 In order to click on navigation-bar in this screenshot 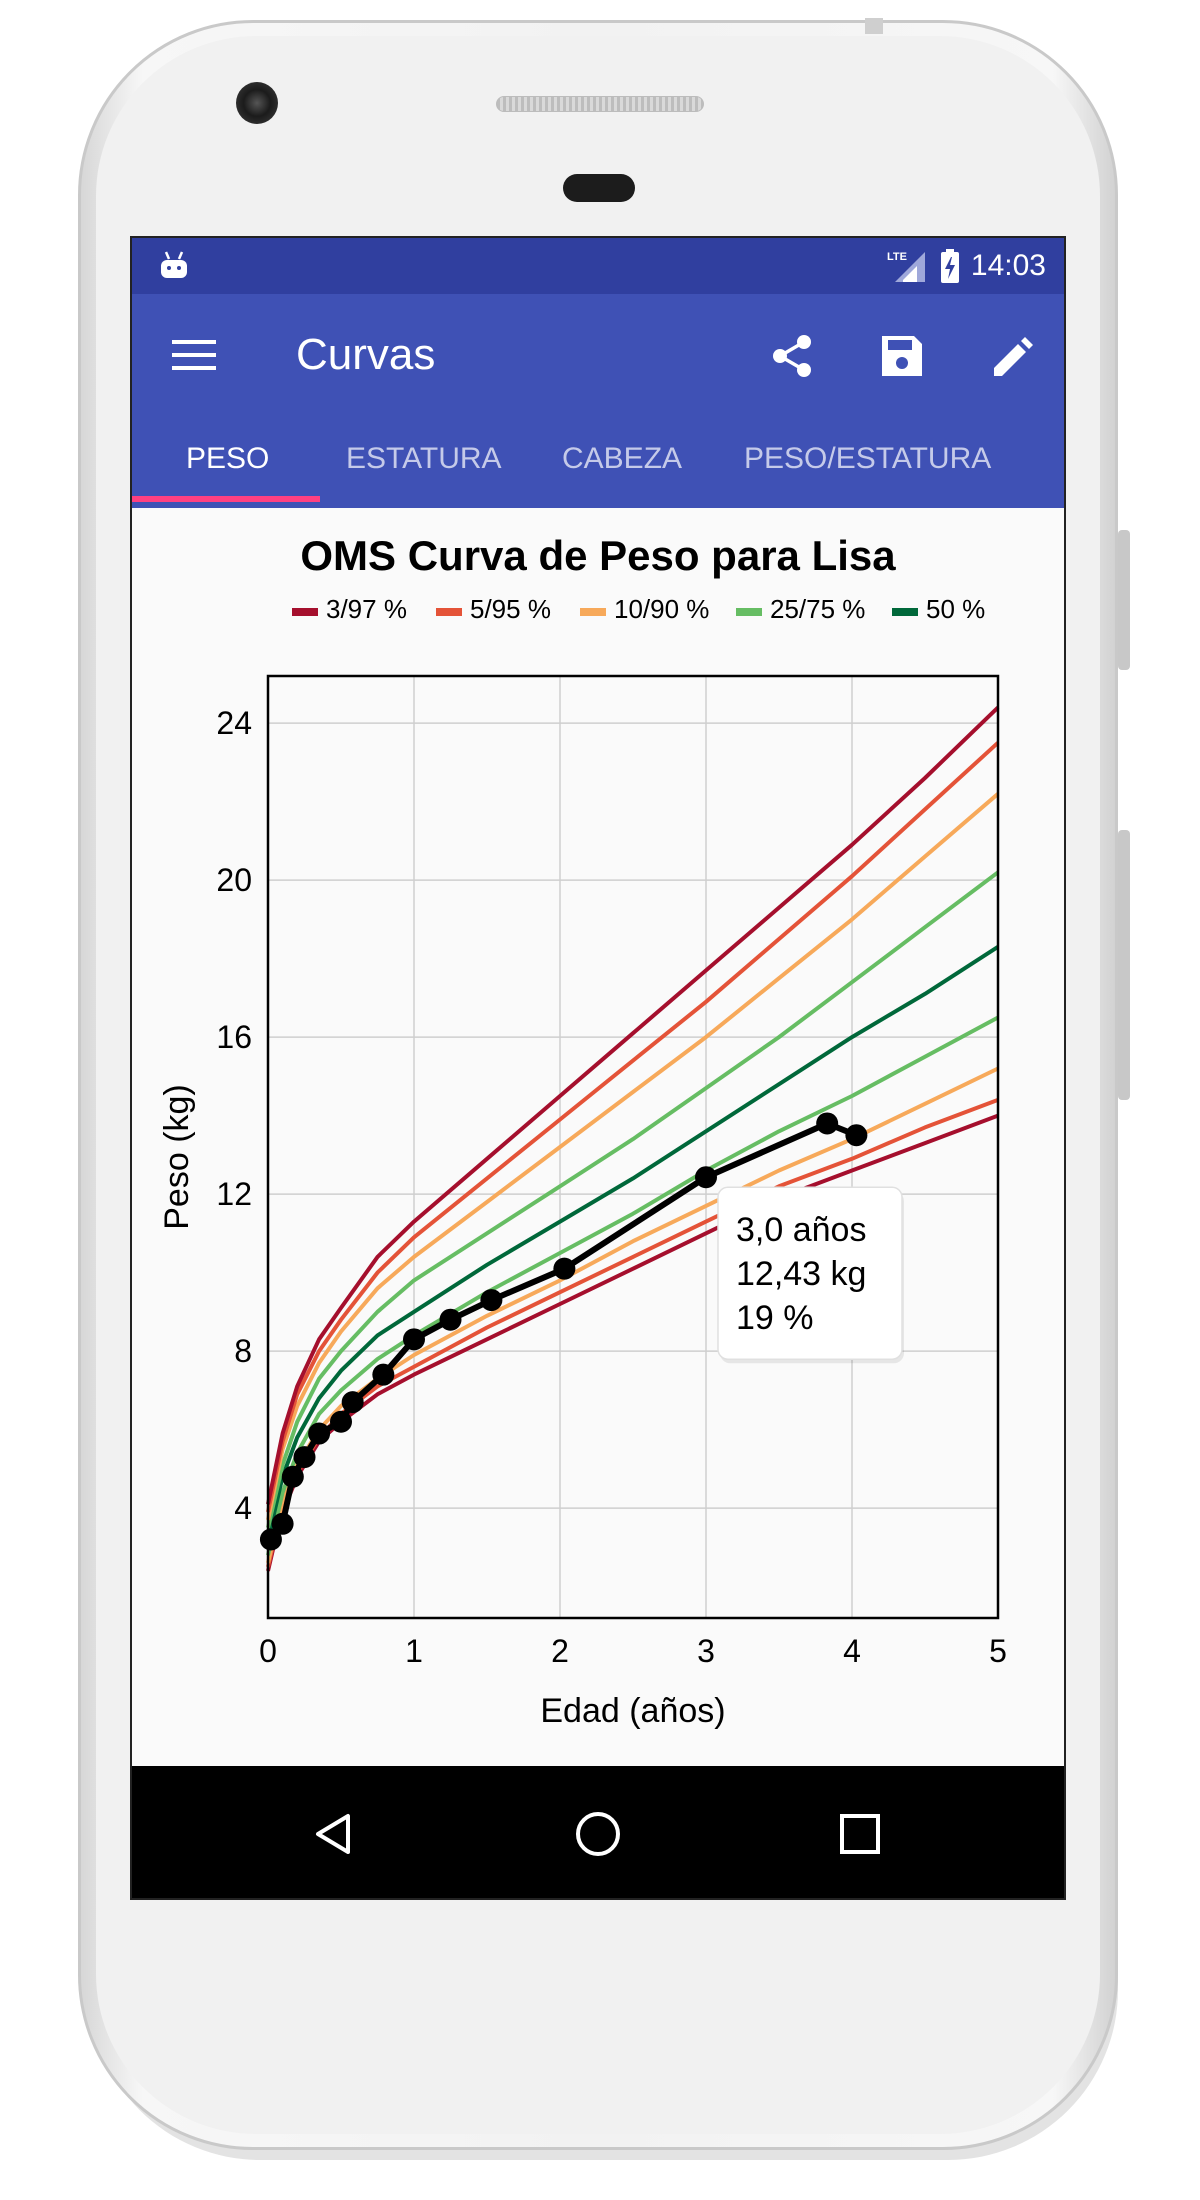, I will do `click(598, 1832)`.